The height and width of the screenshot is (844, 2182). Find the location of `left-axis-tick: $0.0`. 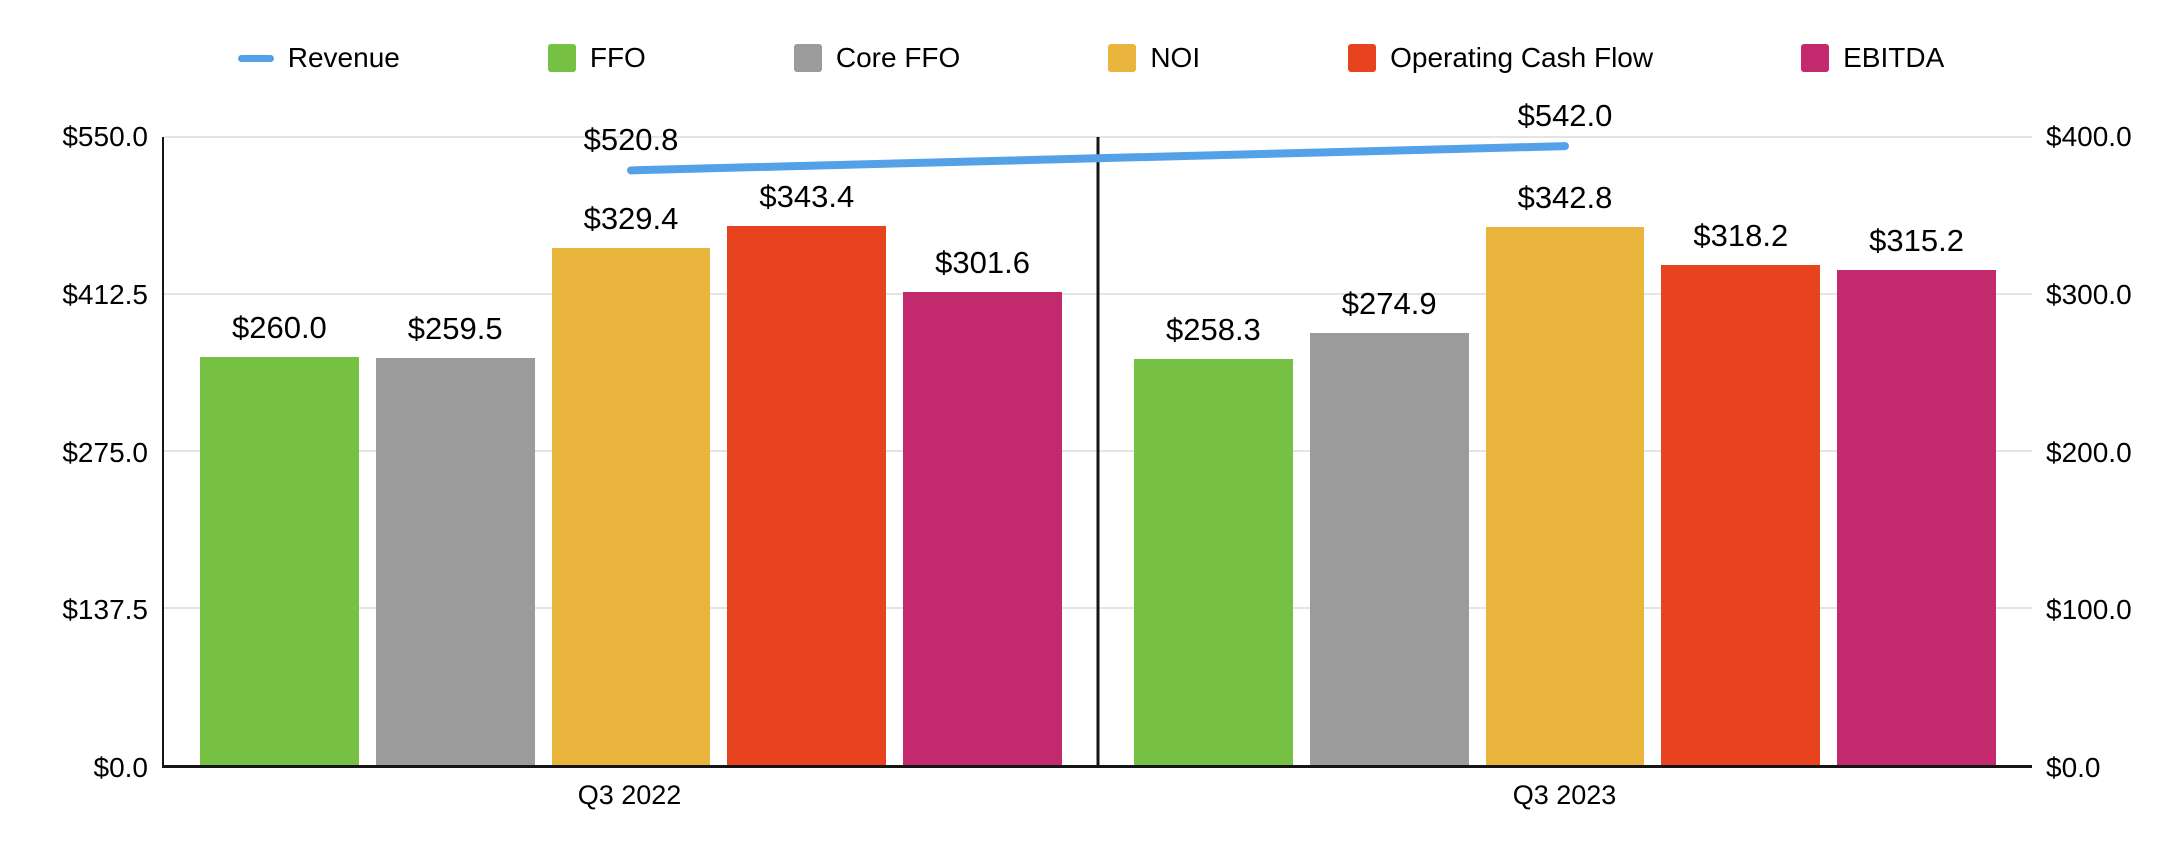

left-axis-tick: $0.0 is located at coordinates (121, 767).